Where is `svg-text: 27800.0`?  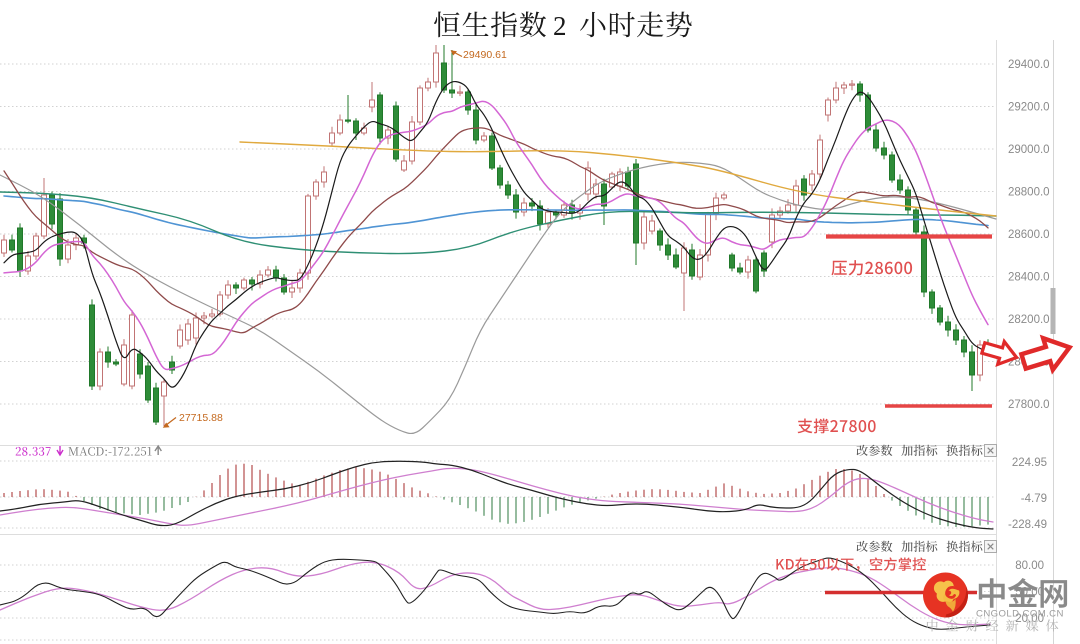
svg-text: 27800.0 is located at coordinates (1029, 405).